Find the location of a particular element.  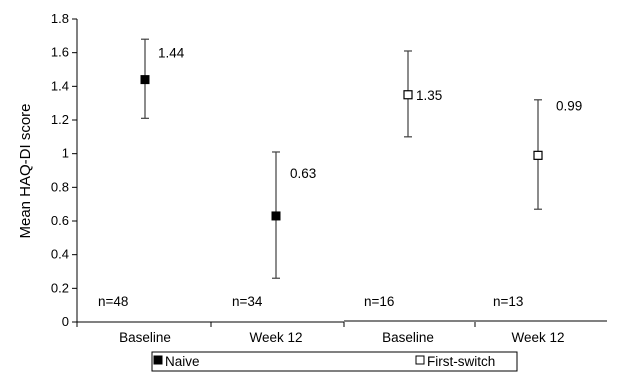

legend: Naive First-switch is located at coordinates (334, 361).